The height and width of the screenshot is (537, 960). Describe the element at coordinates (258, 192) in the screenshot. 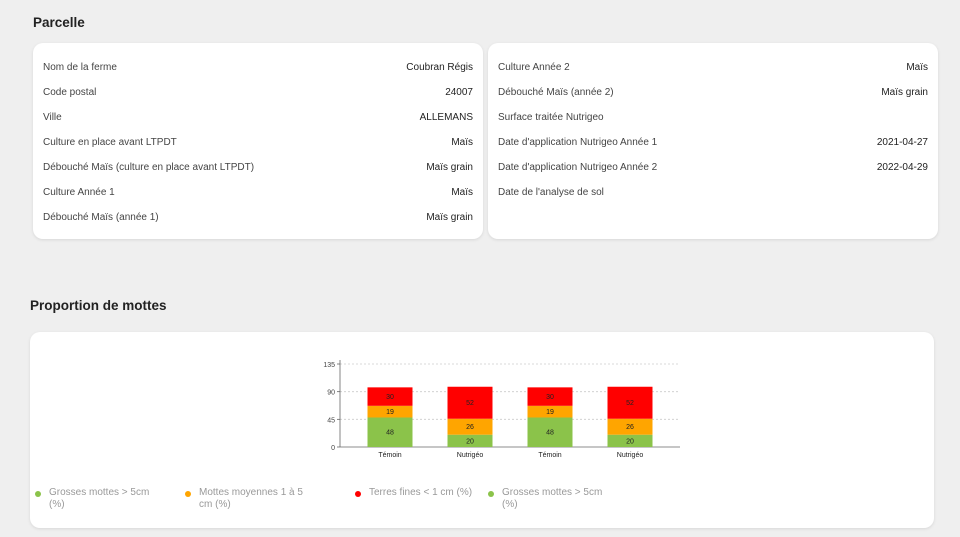

I see `parcelle-left-row: Culture Année 1 Maïs` at that location.